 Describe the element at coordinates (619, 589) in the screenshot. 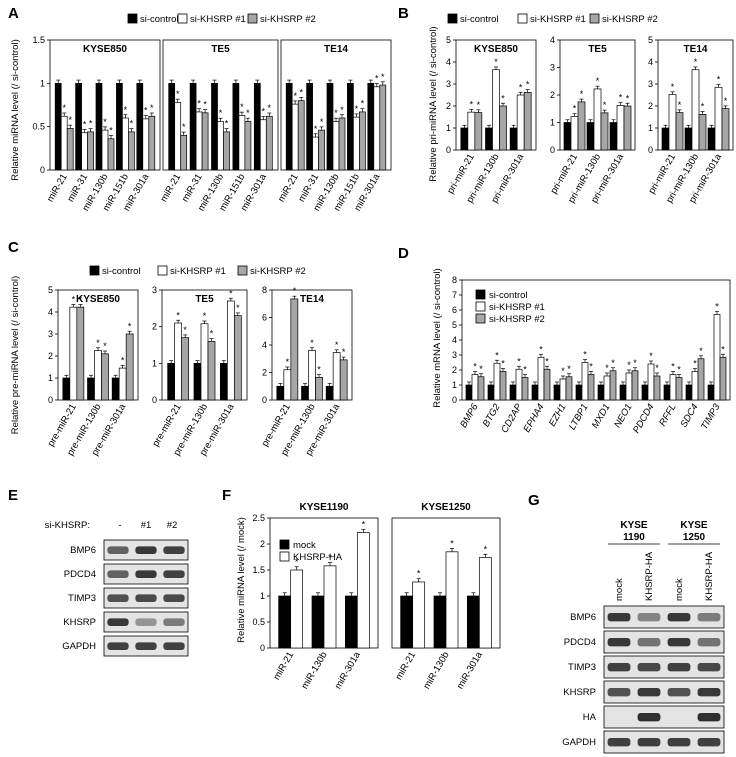

I see `panel-g-lane-label: mock` at that location.